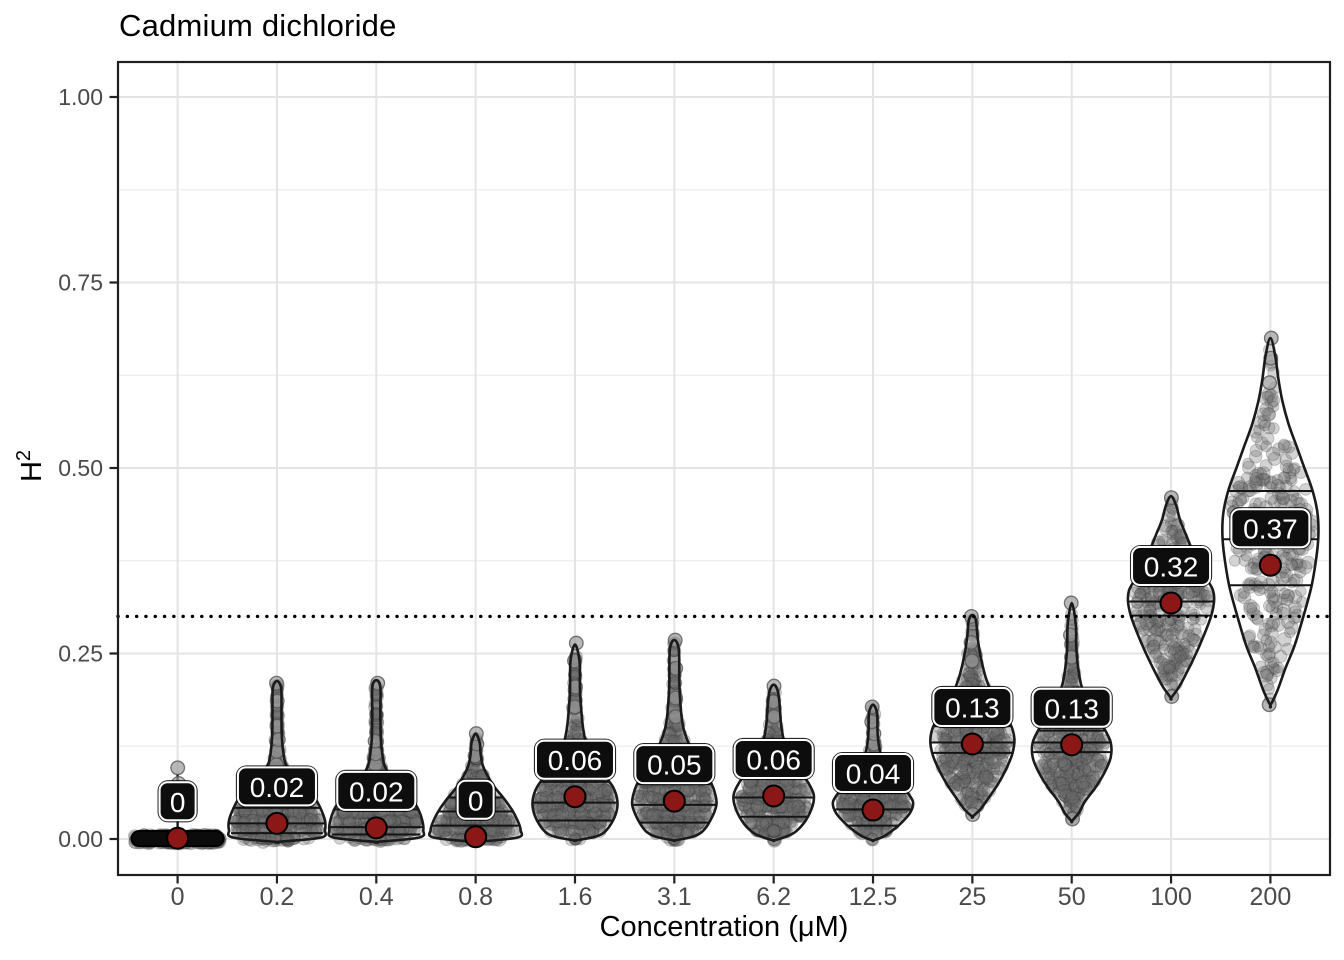 This screenshot has width=1344, height=960. Describe the element at coordinates (724, 927) in the screenshot. I see `x-axis-title: Concentration (μM)` at that location.